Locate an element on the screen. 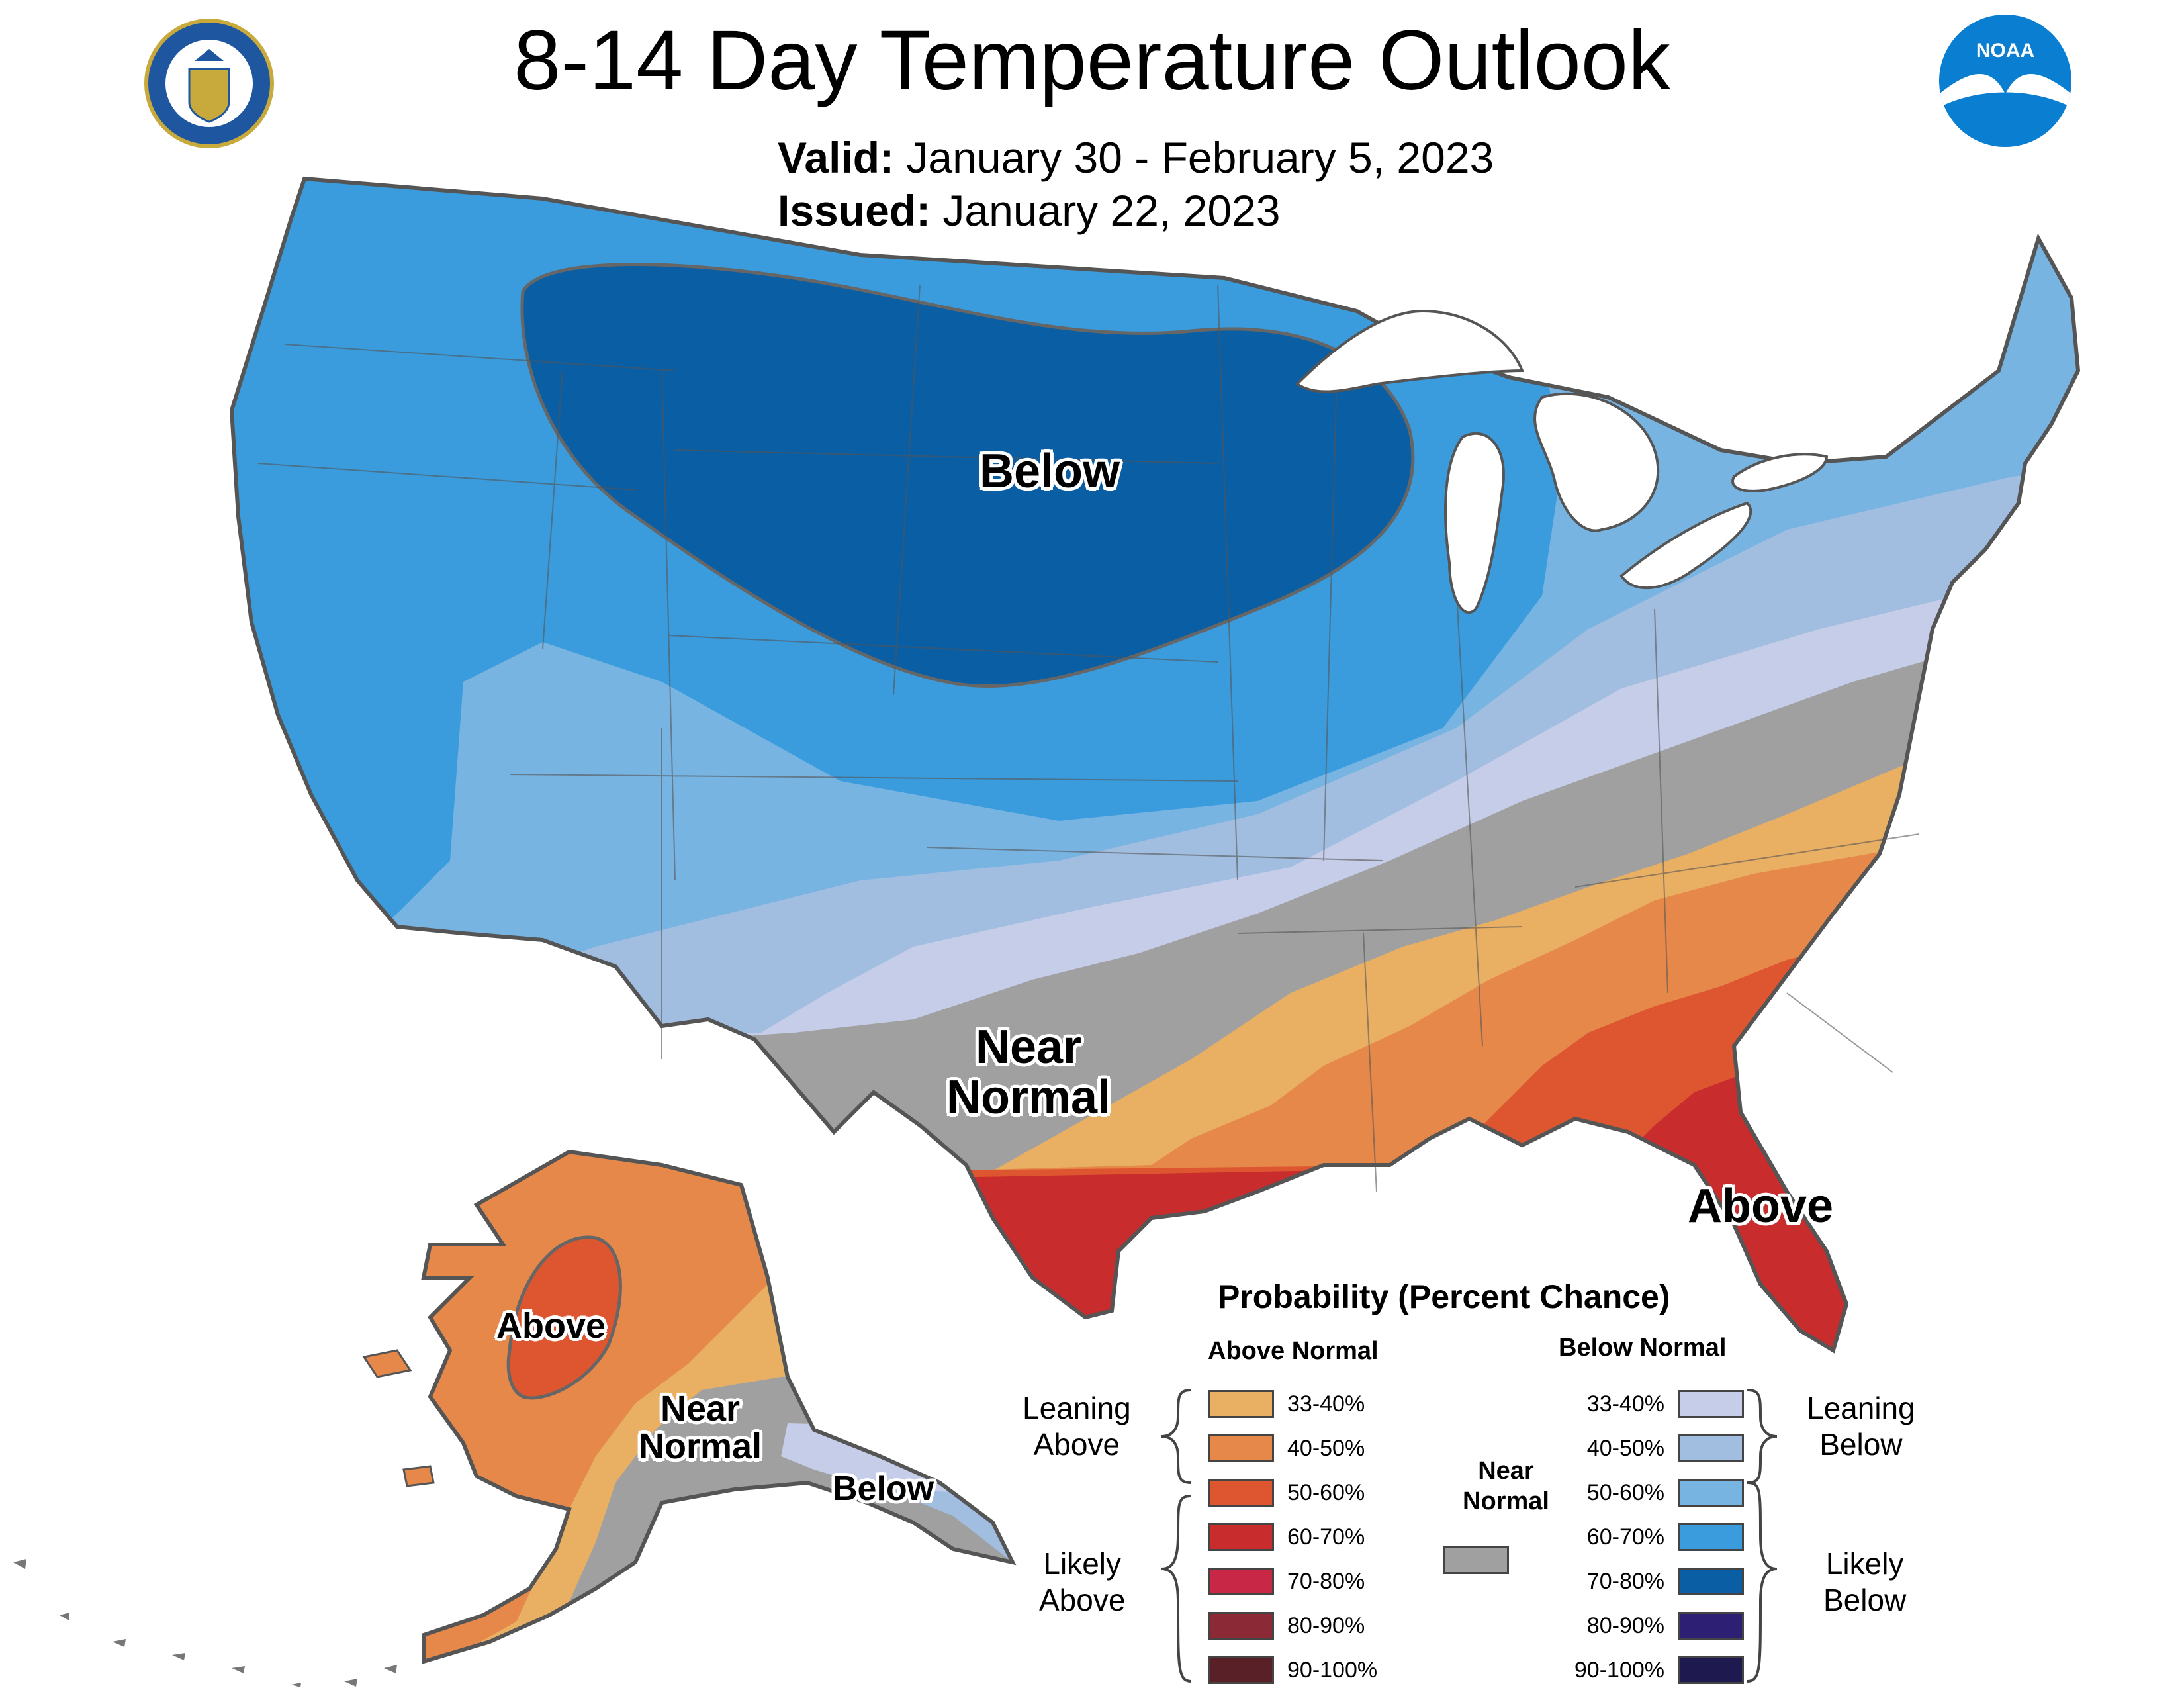  conus-above-label: Above is located at coordinates (1761, 1206).